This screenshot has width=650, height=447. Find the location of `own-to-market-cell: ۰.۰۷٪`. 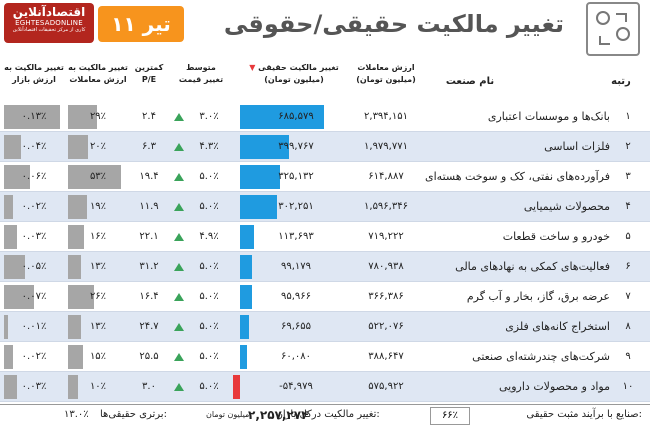

own-to-market-cell: ۰.۰۷٪ is located at coordinates (34, 296).